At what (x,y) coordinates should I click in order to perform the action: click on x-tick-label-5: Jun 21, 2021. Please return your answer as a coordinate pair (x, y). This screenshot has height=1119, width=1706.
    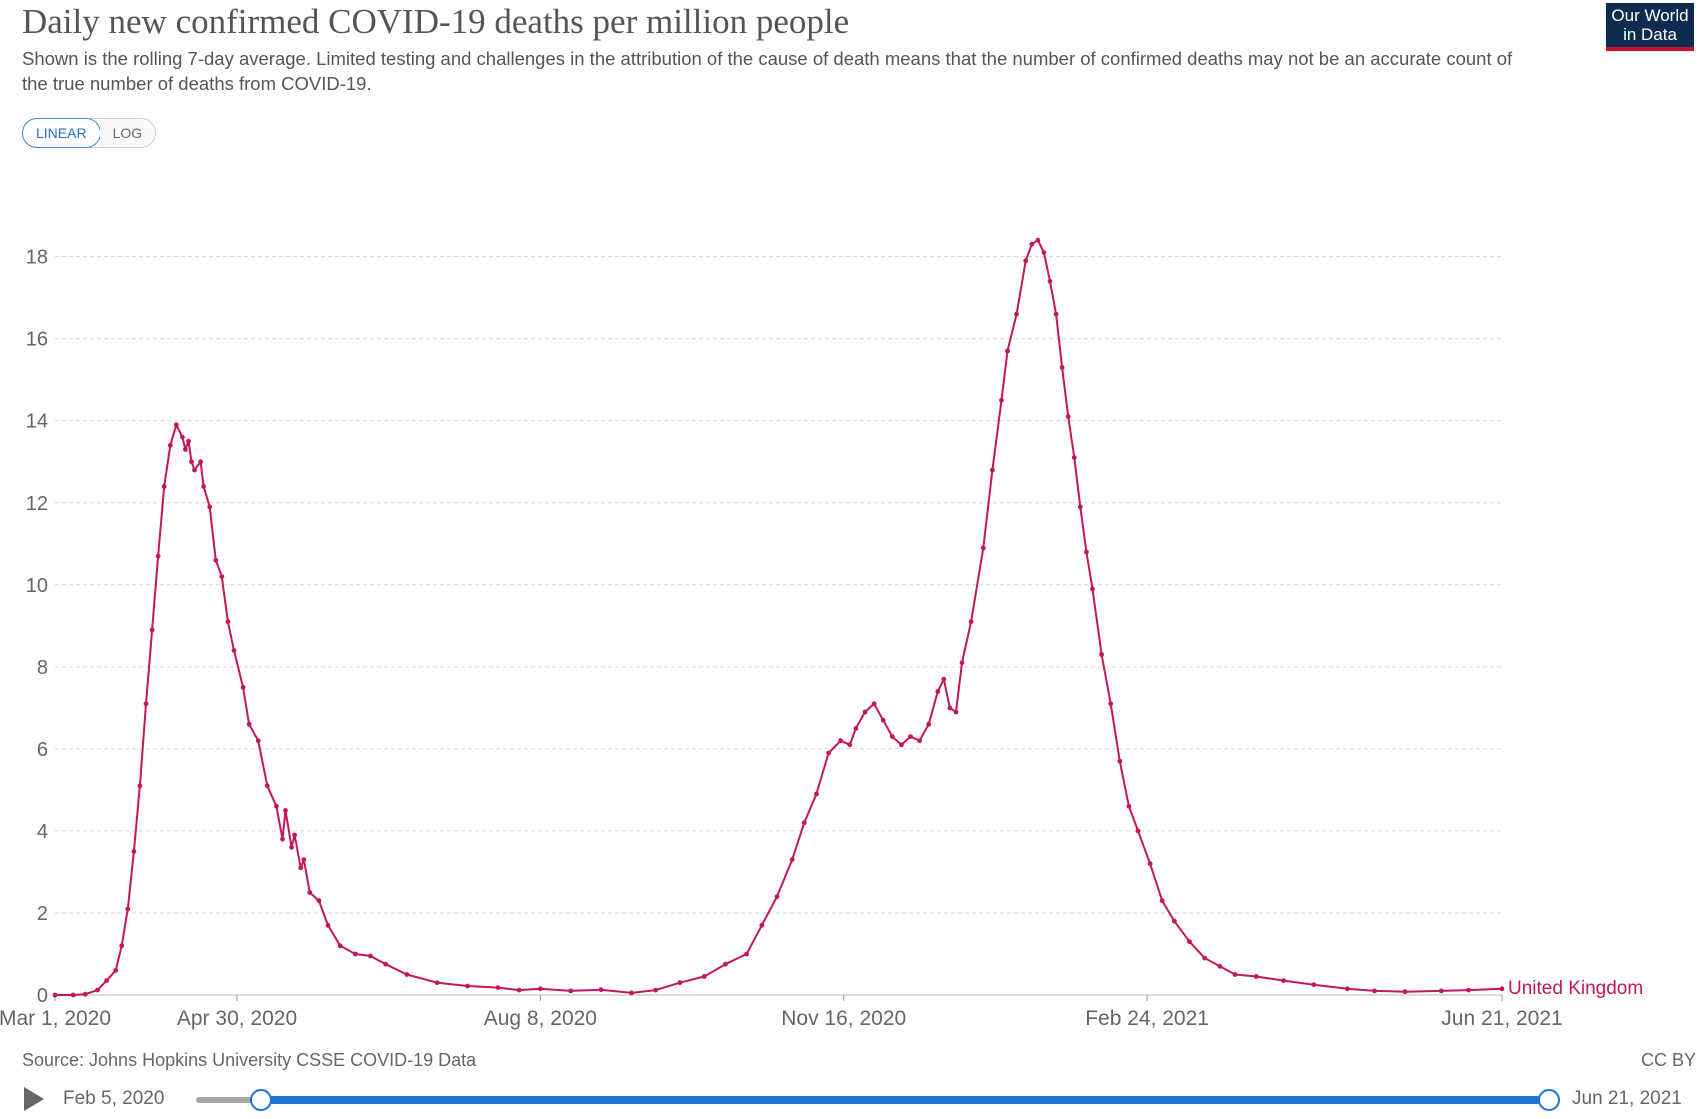
    Looking at the image, I should click on (1501, 1018).